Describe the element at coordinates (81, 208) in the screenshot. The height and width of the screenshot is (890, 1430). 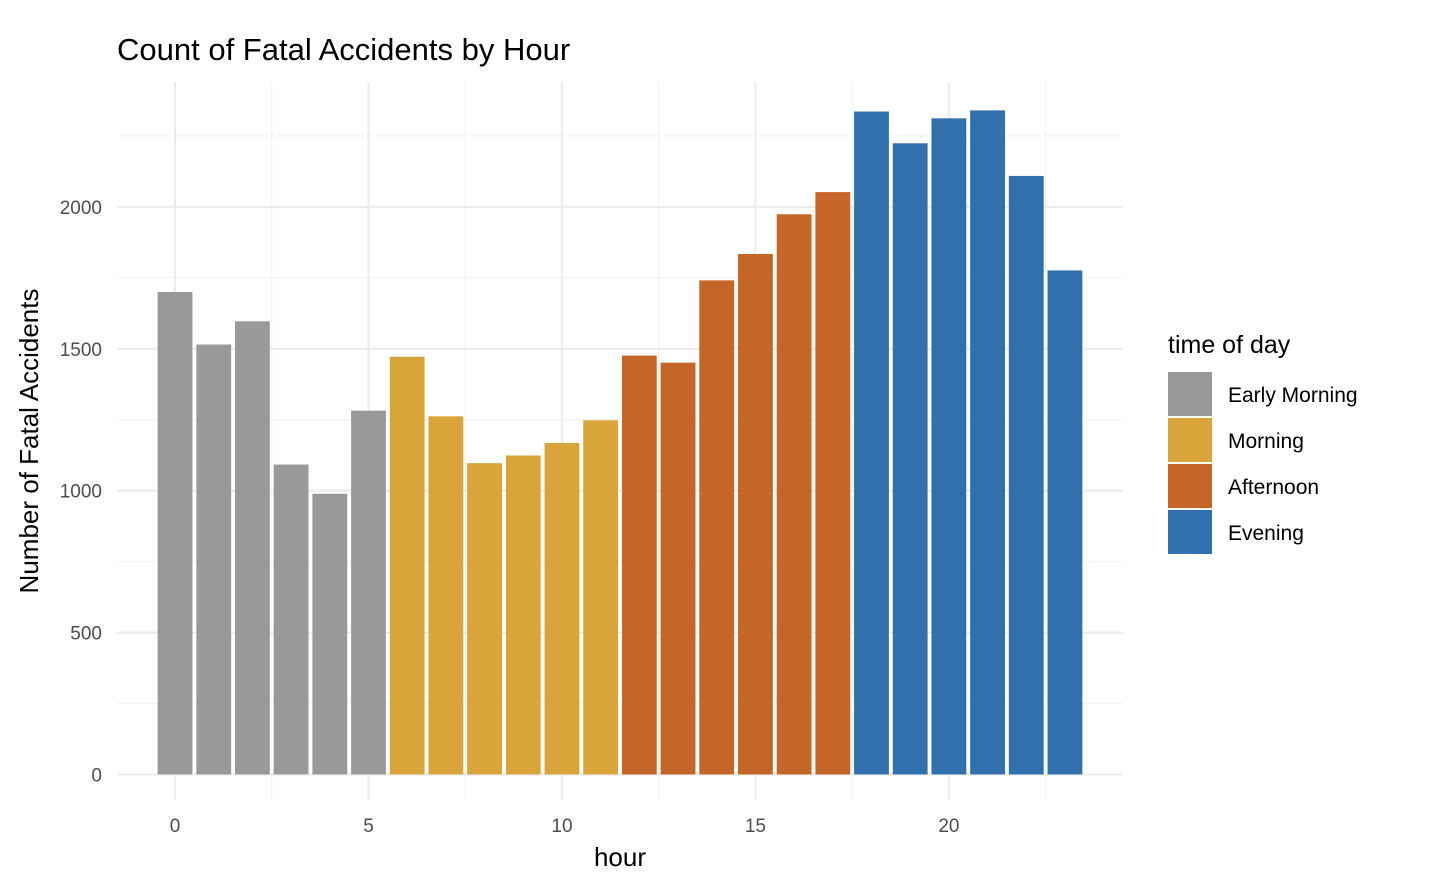
I see `y-tick-label: 2000` at that location.